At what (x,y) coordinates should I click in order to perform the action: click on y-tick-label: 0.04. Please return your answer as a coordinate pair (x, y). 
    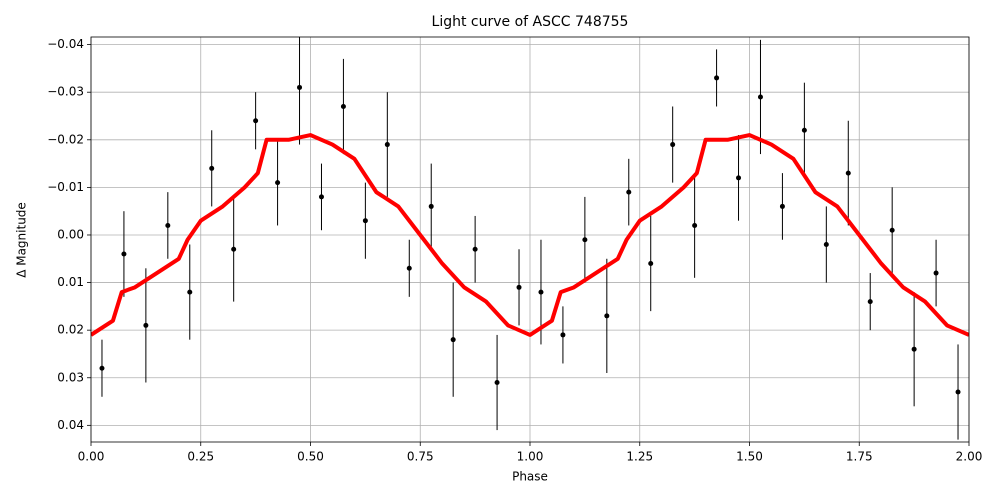
    Looking at the image, I should click on (70, 425).